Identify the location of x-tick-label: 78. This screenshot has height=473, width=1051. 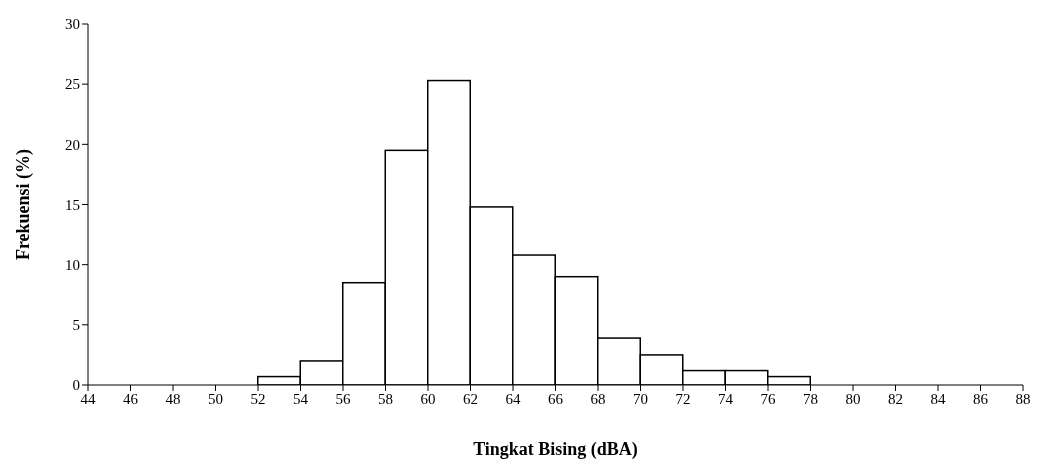
(810, 398).